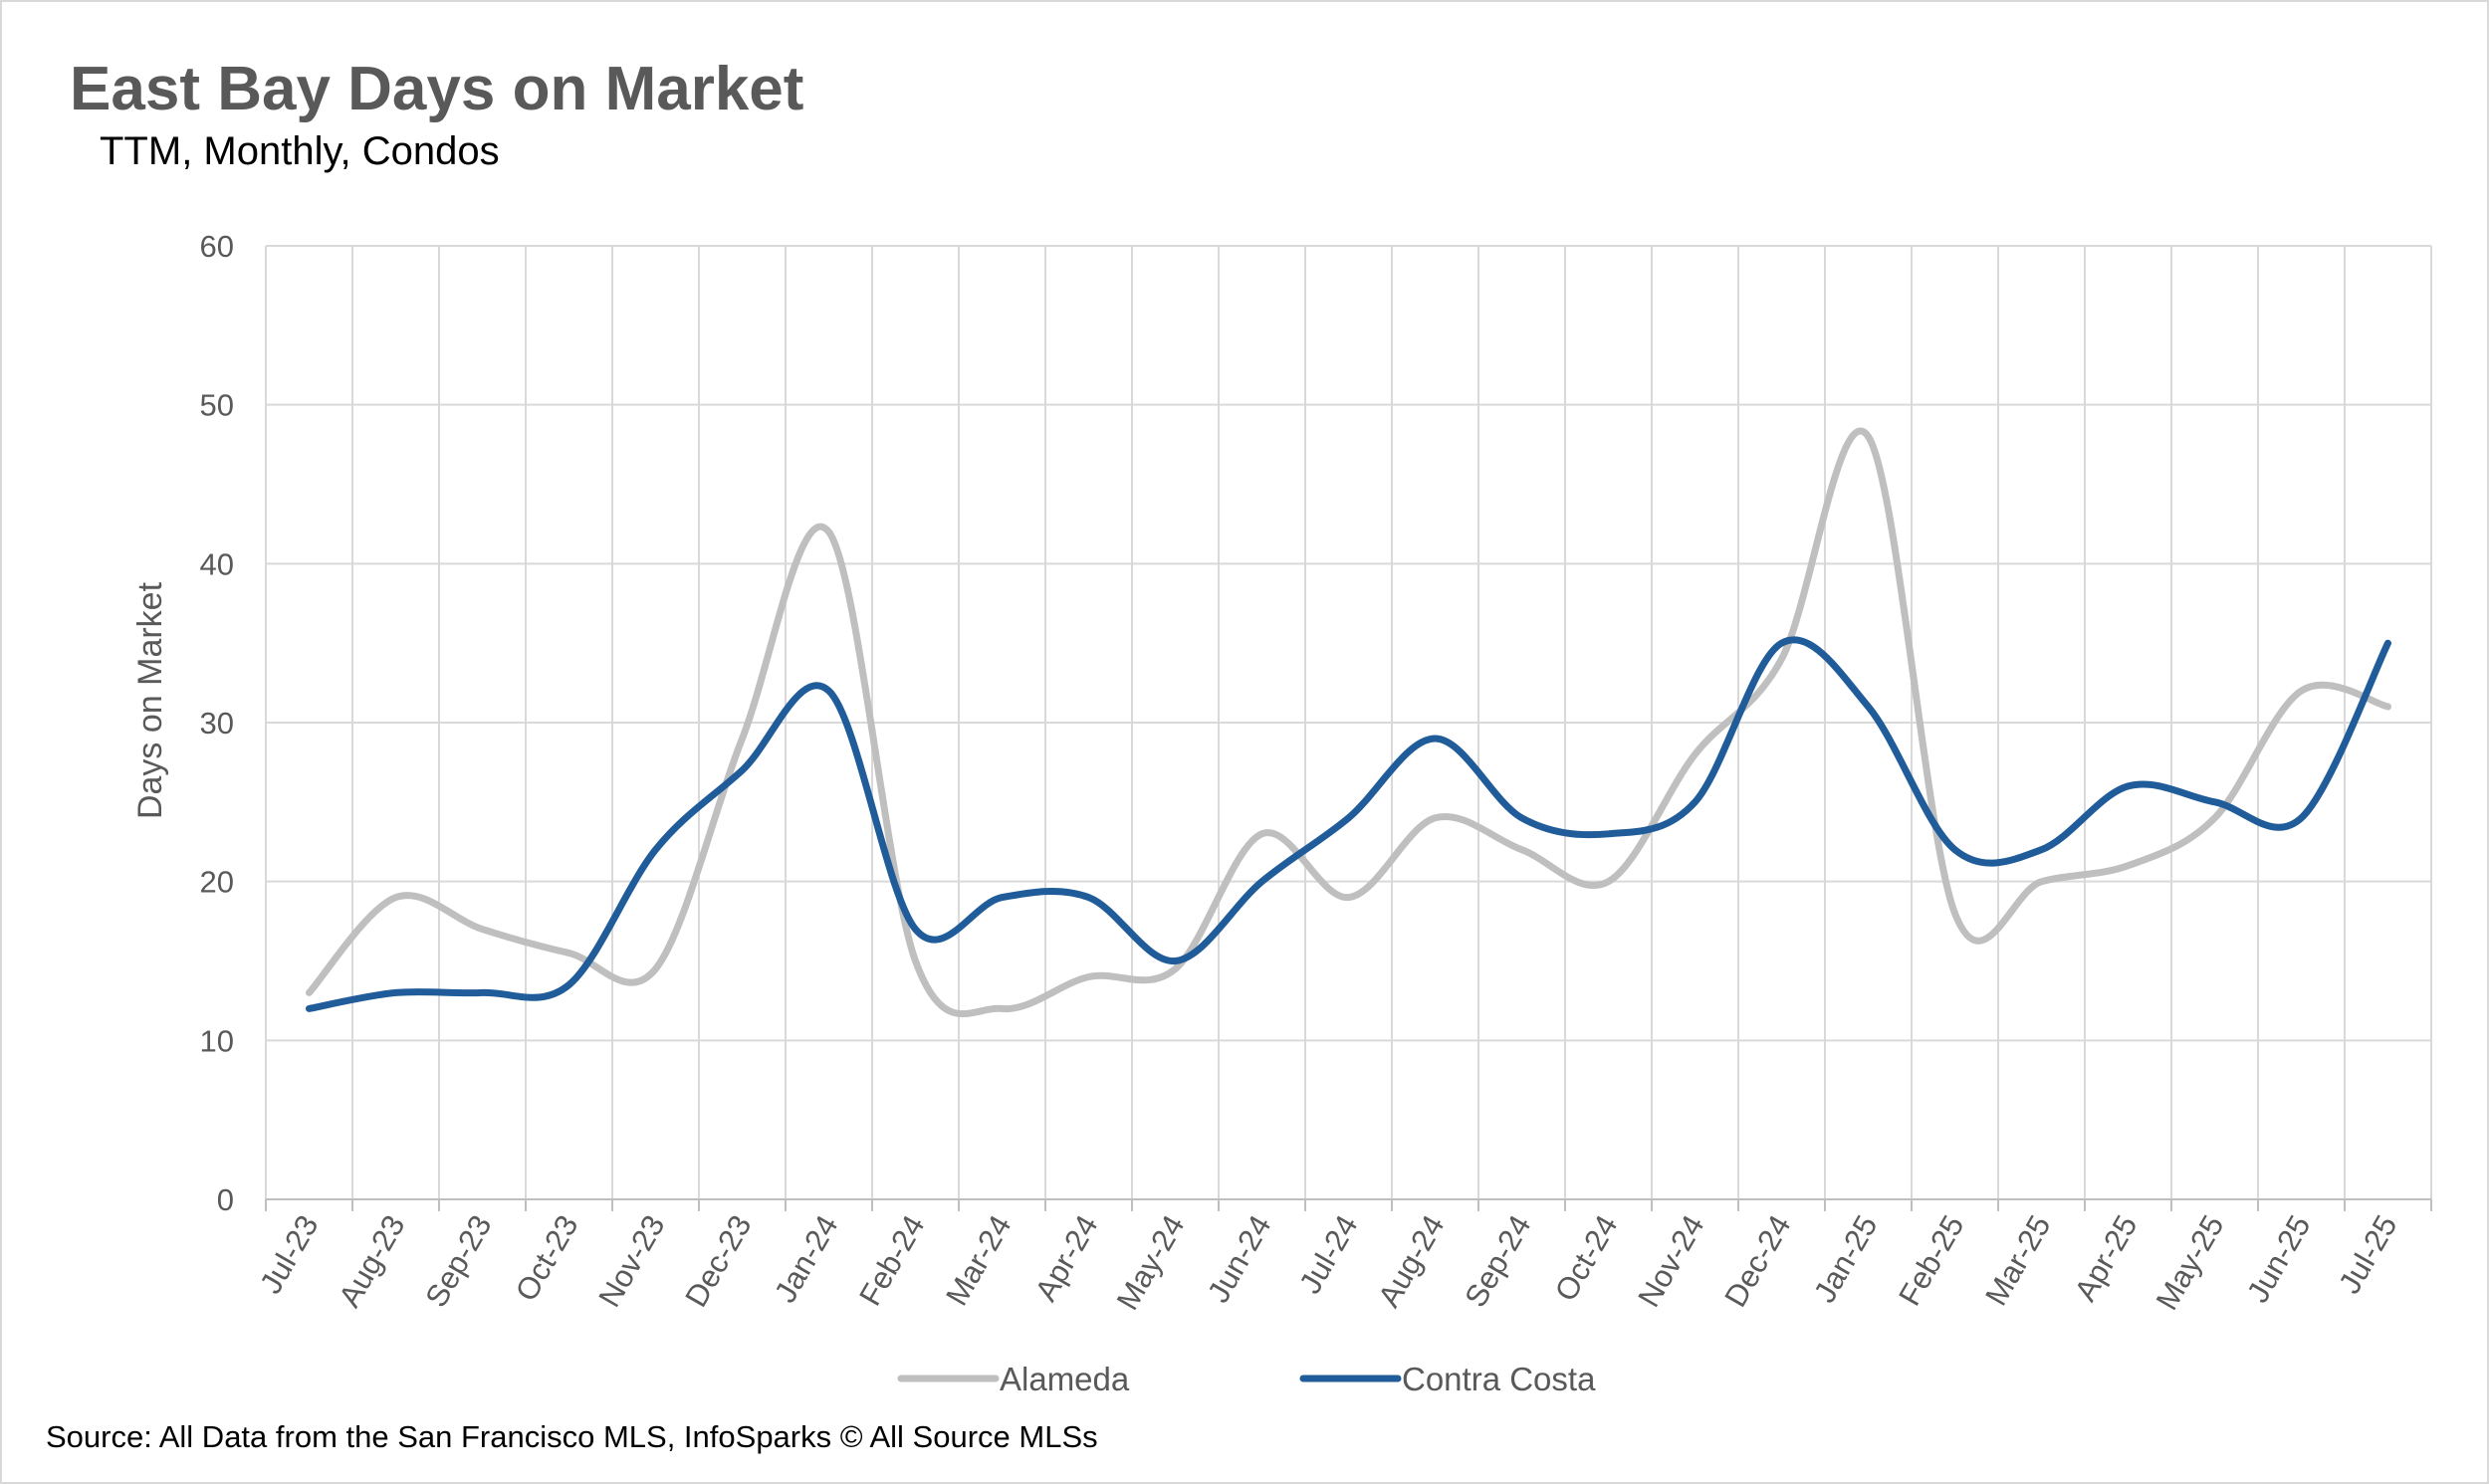 This screenshot has height=1484, width=2489. I want to click on x-tick-label: Jul-24, so click(1329, 1254).